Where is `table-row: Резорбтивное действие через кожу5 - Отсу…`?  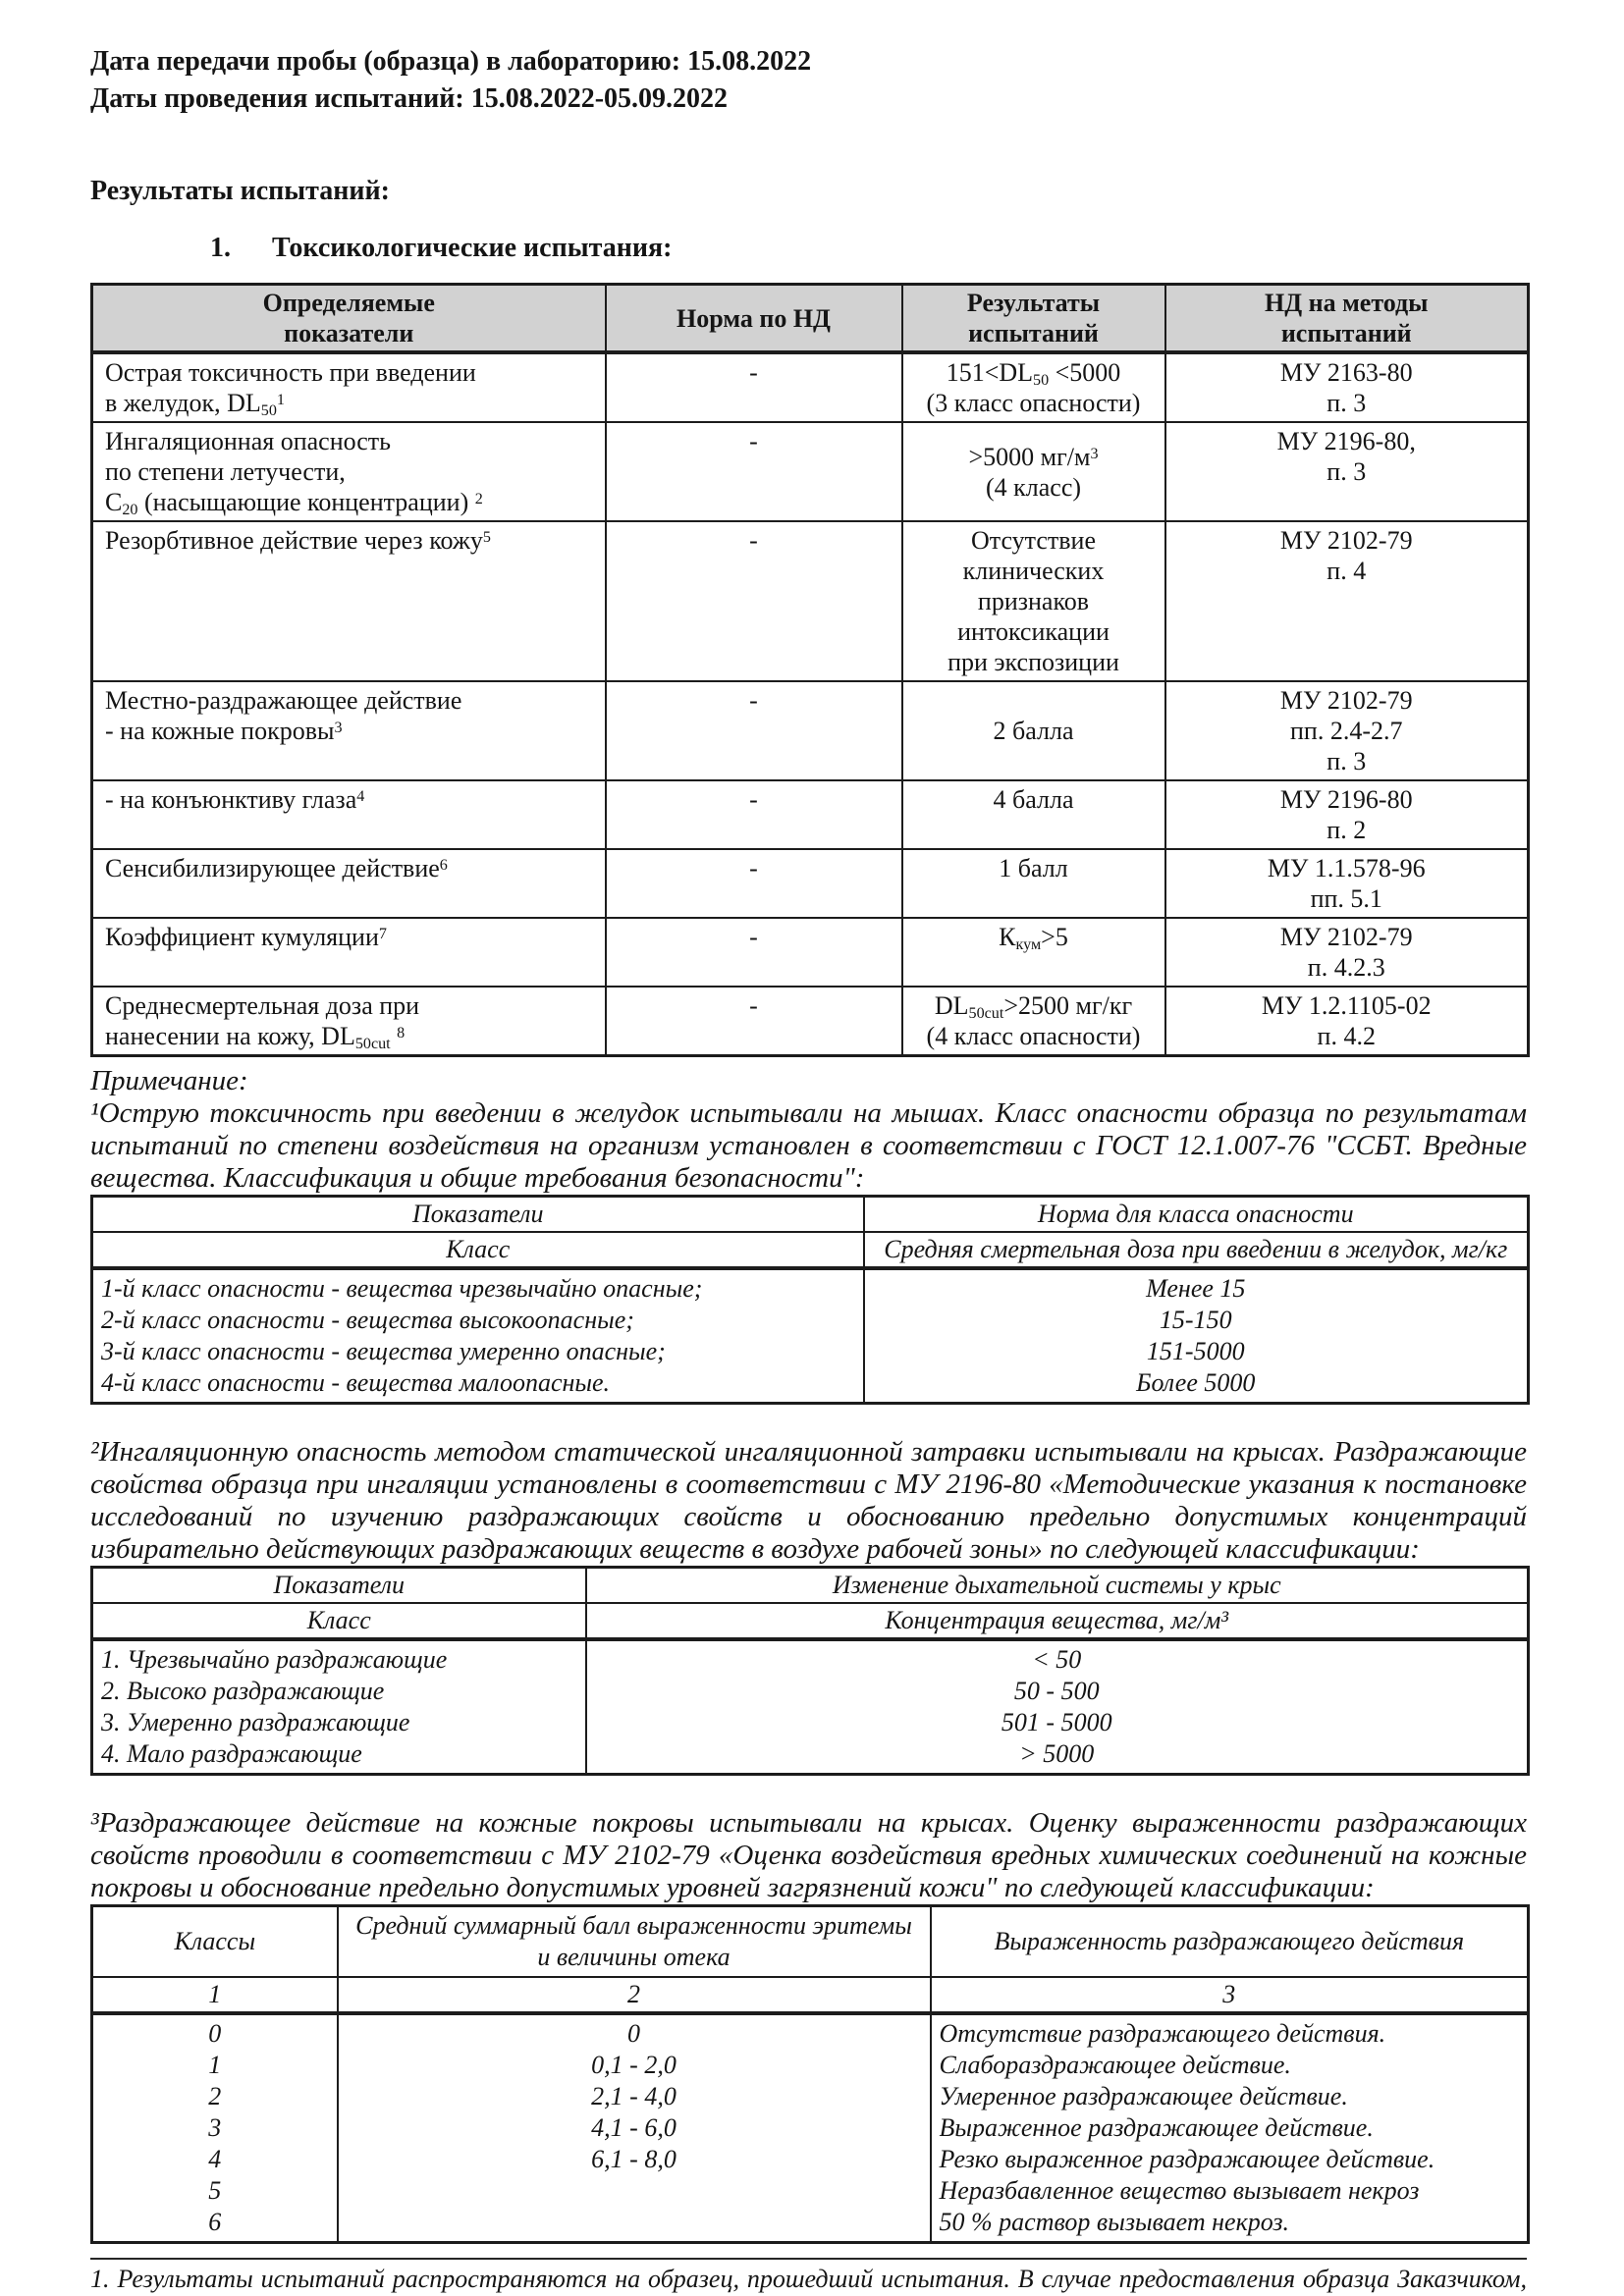 table-row: Резорбтивное действие через кожу5 - Отсу… is located at coordinates (810, 601).